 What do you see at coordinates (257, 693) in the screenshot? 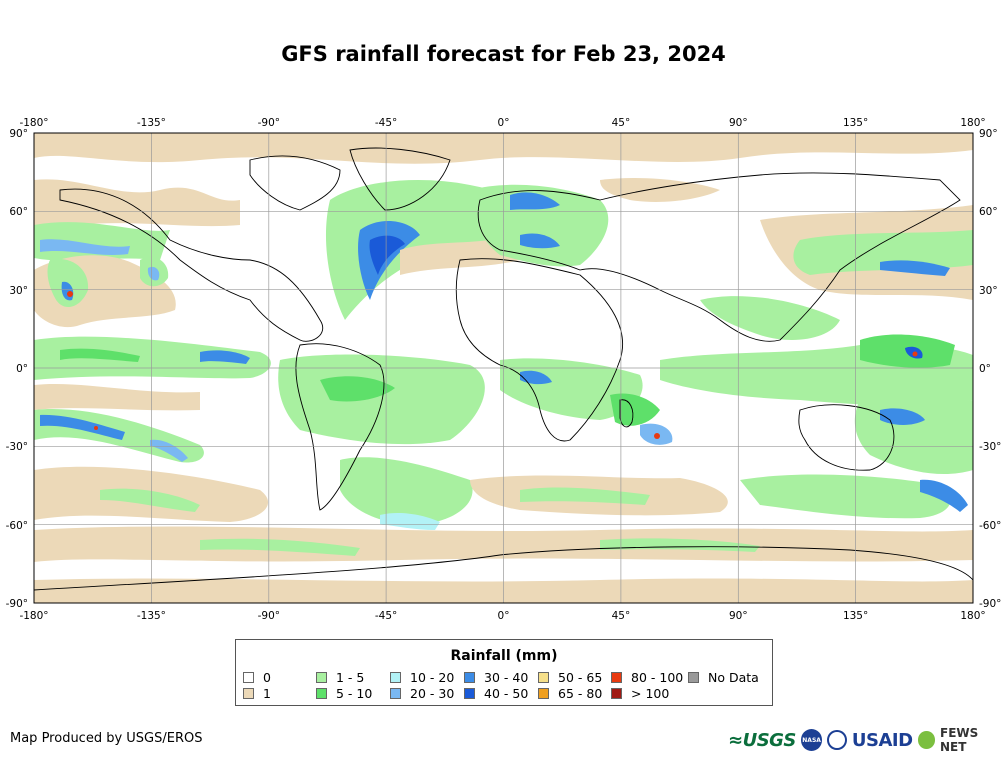
I see `legend-item: 1` at bounding box center [257, 693].